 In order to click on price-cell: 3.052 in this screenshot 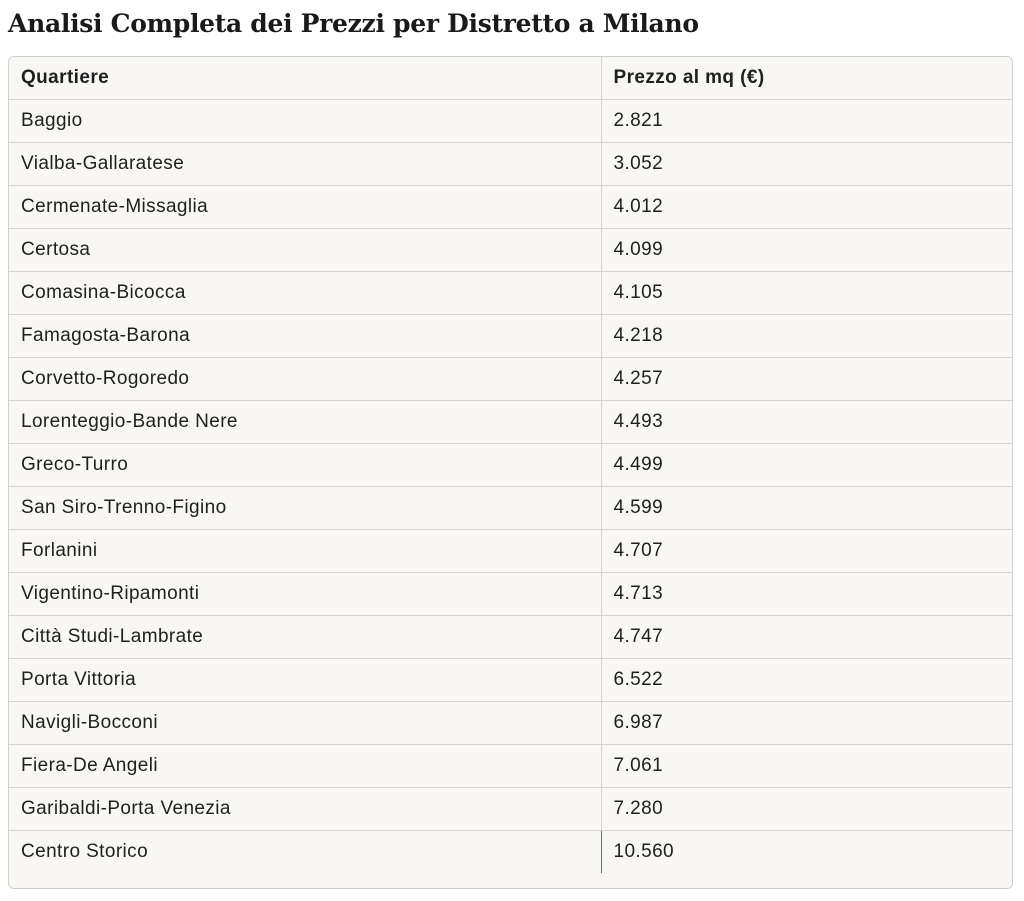, I will do `click(638, 163)`.